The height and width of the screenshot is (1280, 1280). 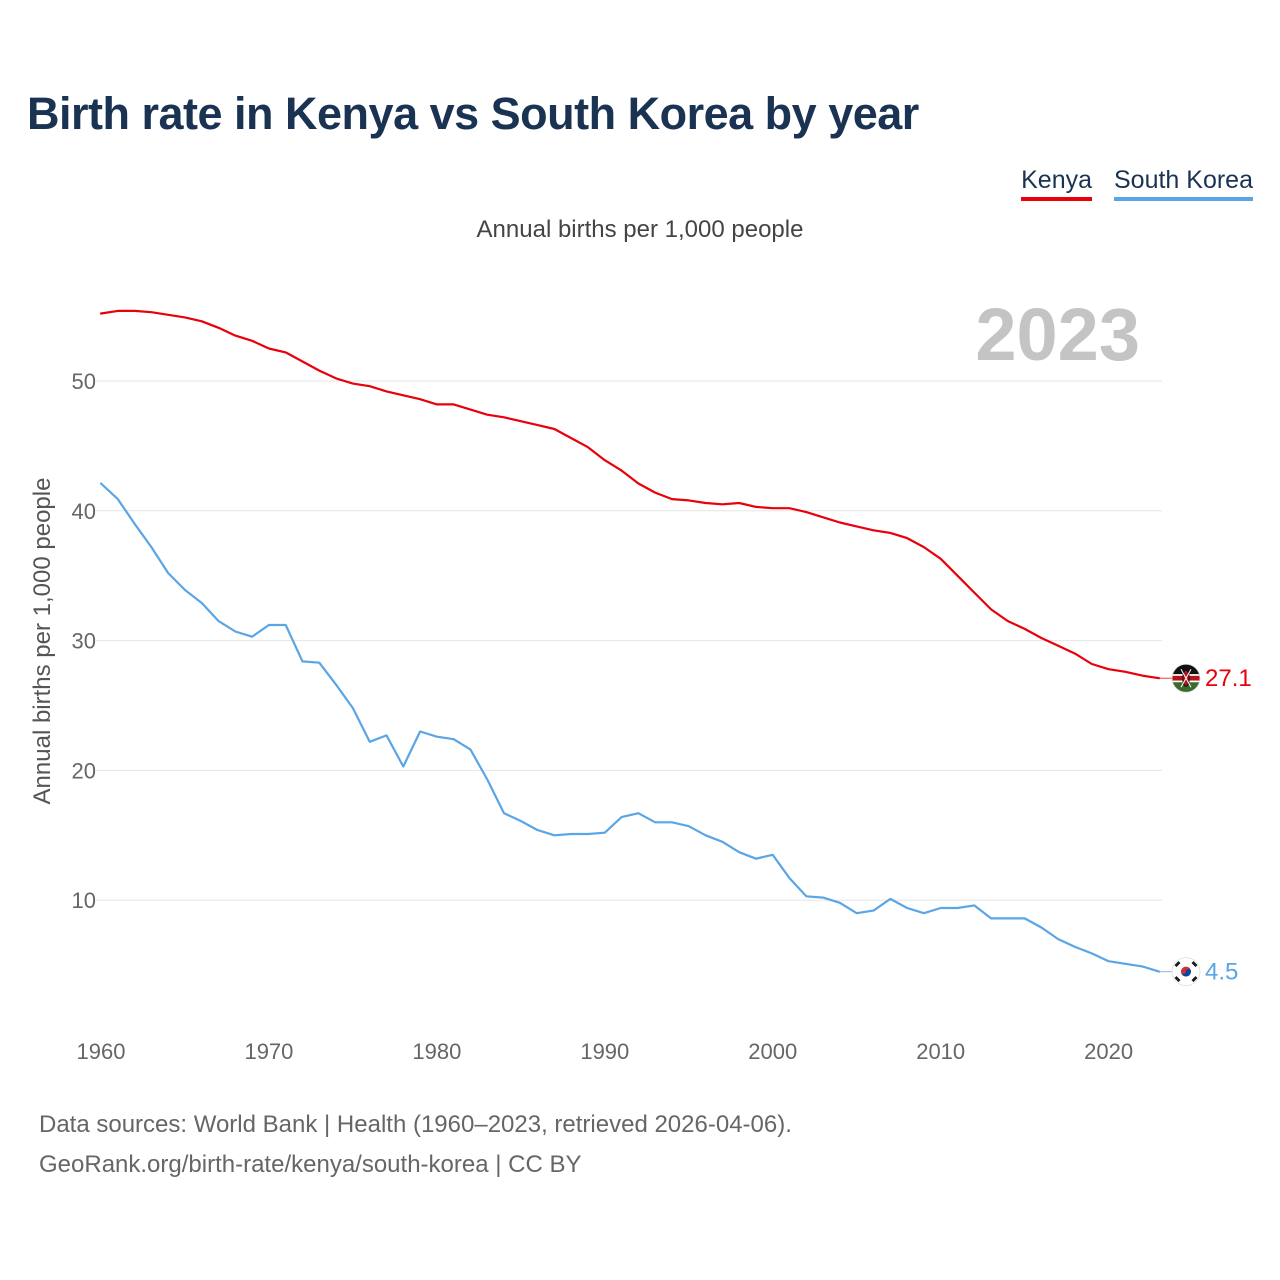 What do you see at coordinates (1186, 971) in the screenshot?
I see `south-korea-flag-icon` at bounding box center [1186, 971].